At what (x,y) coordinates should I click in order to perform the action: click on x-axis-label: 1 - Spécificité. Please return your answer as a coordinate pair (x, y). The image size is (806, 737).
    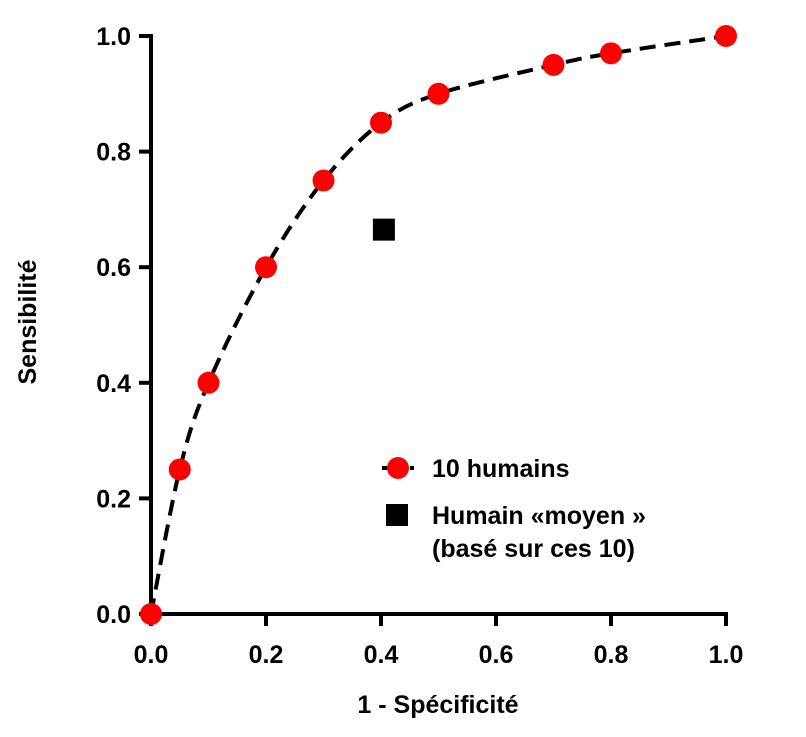
    Looking at the image, I should click on (437, 705).